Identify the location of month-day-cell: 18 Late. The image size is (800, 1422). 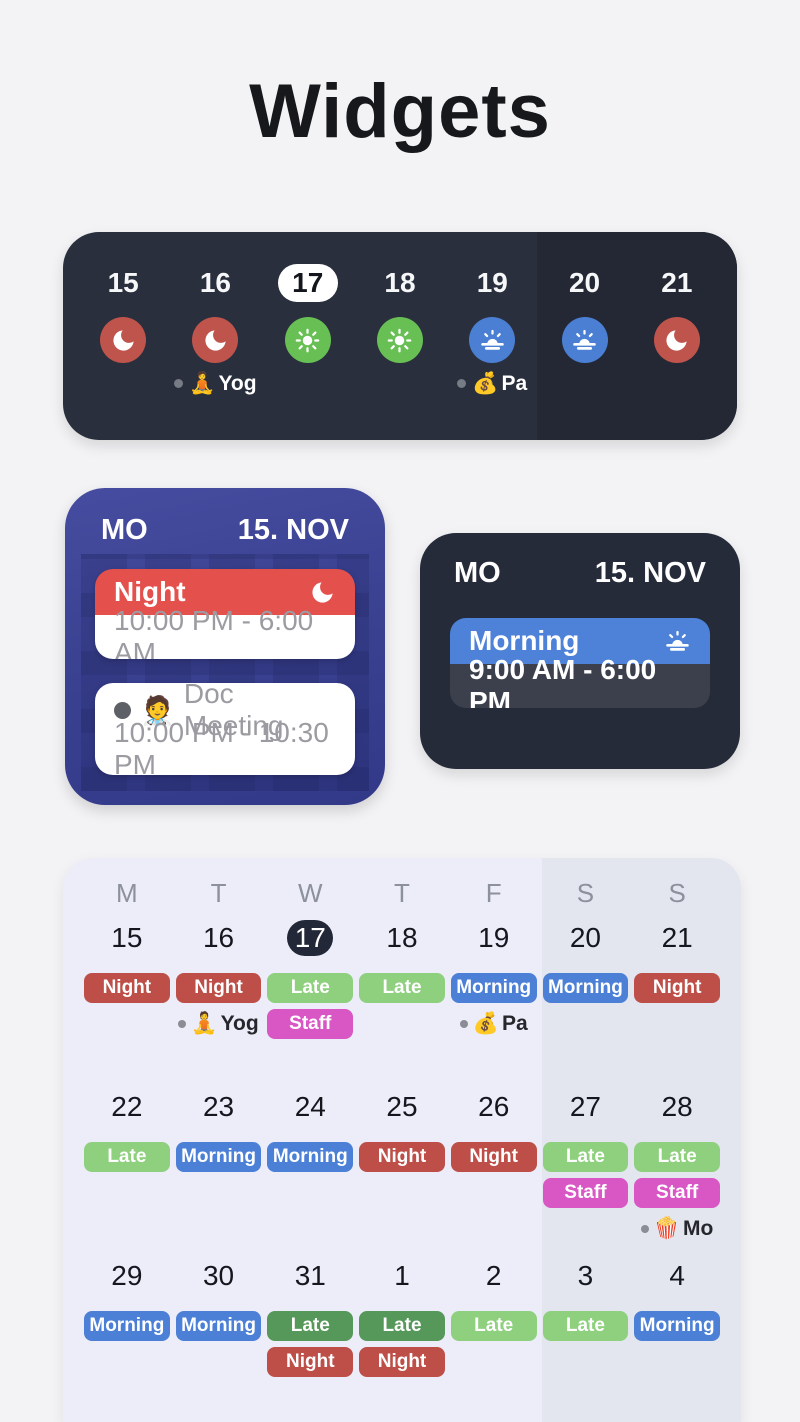
(402, 979).